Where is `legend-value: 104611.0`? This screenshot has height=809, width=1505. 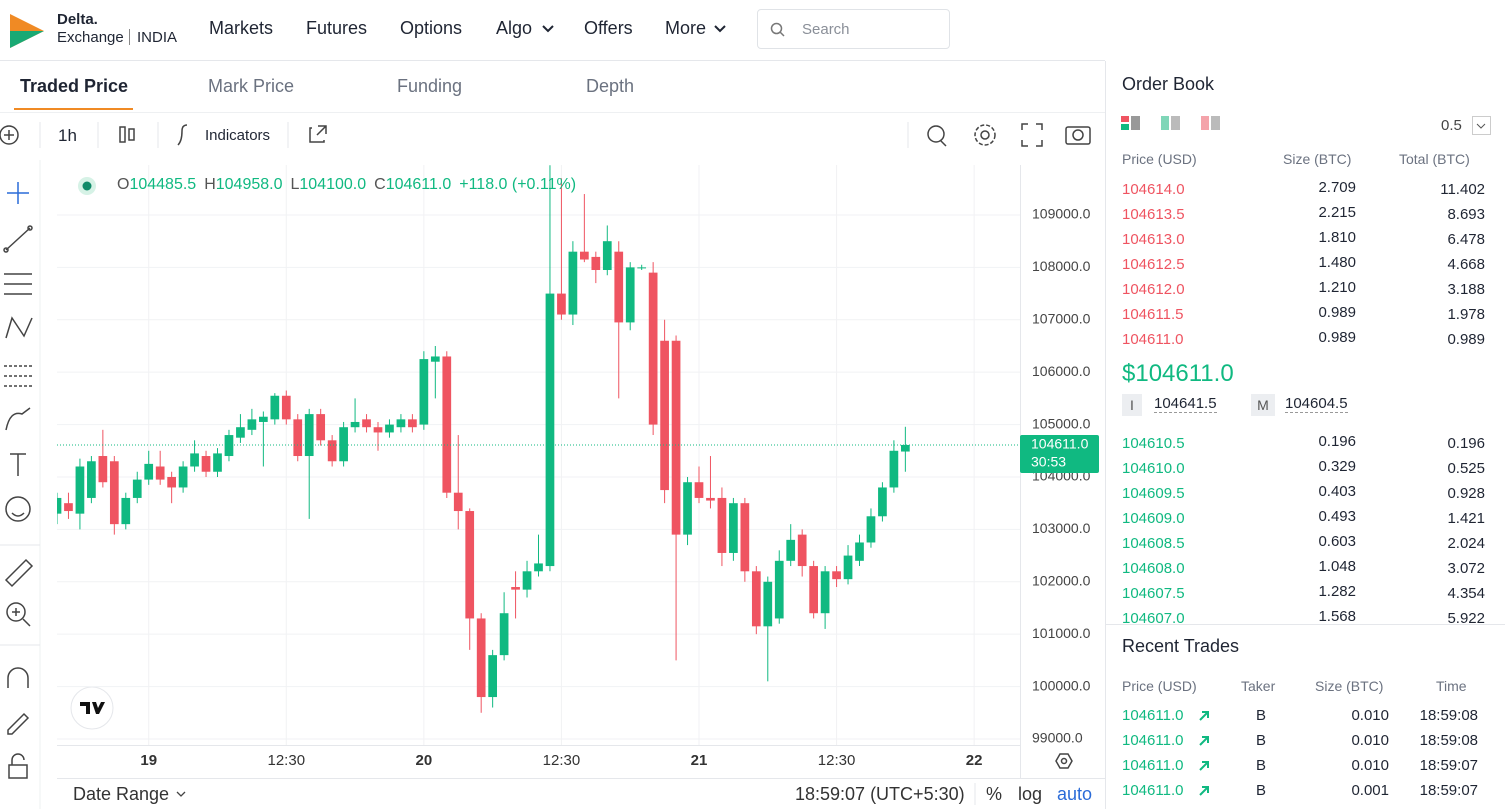
legend-value: 104611.0 is located at coordinates (418, 184).